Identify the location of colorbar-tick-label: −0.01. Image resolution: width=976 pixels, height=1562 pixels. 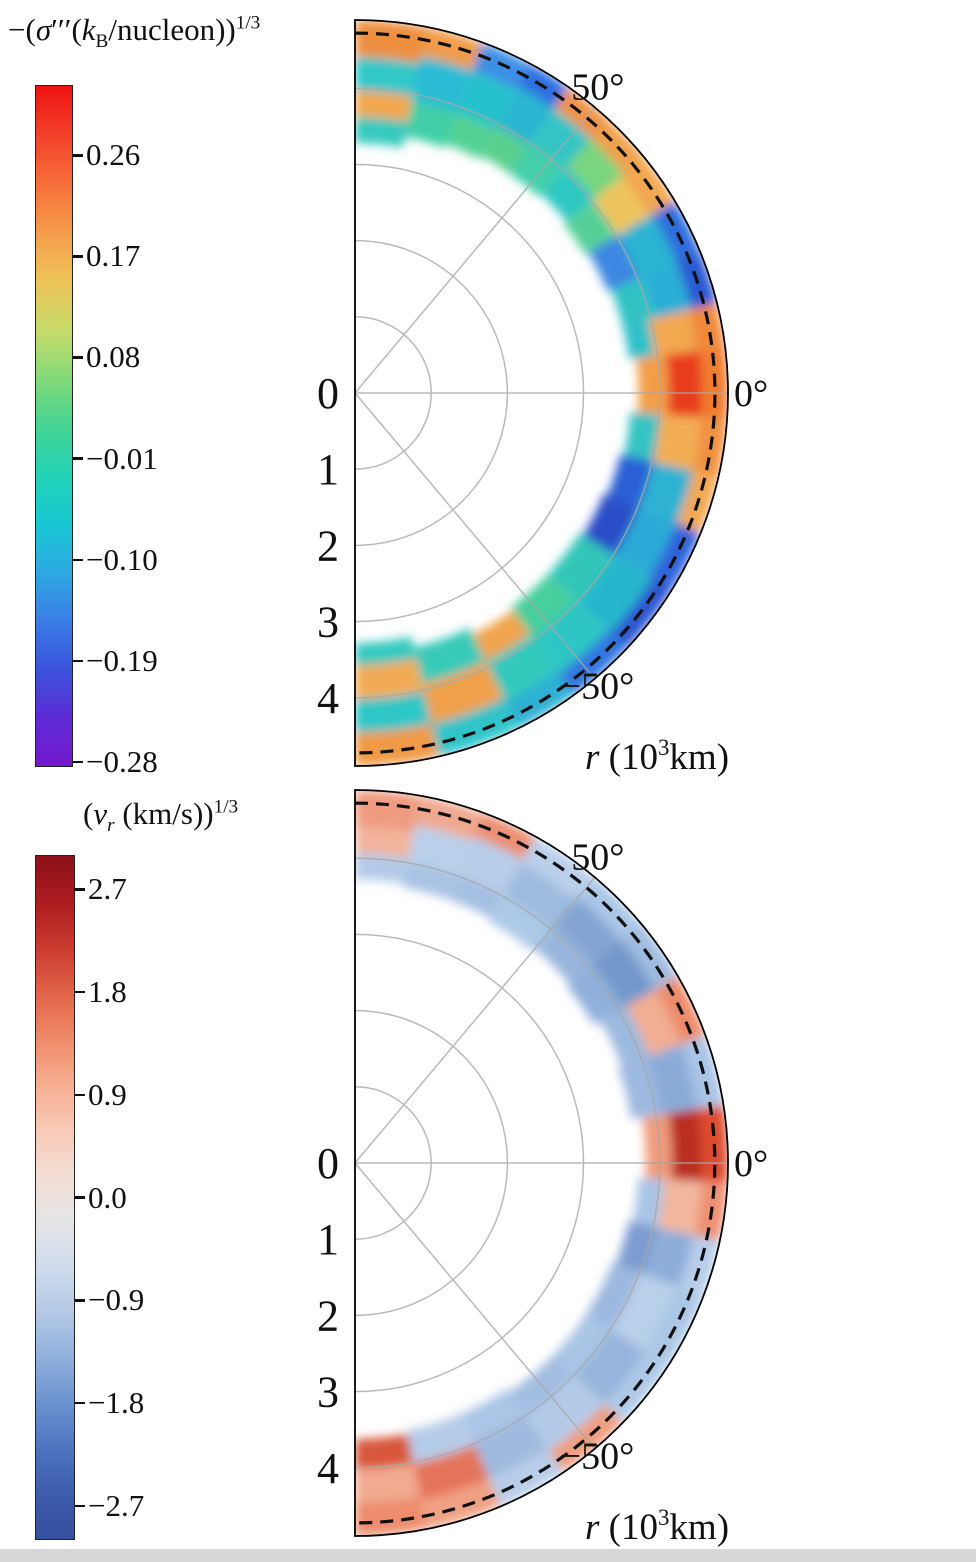
(122, 458).